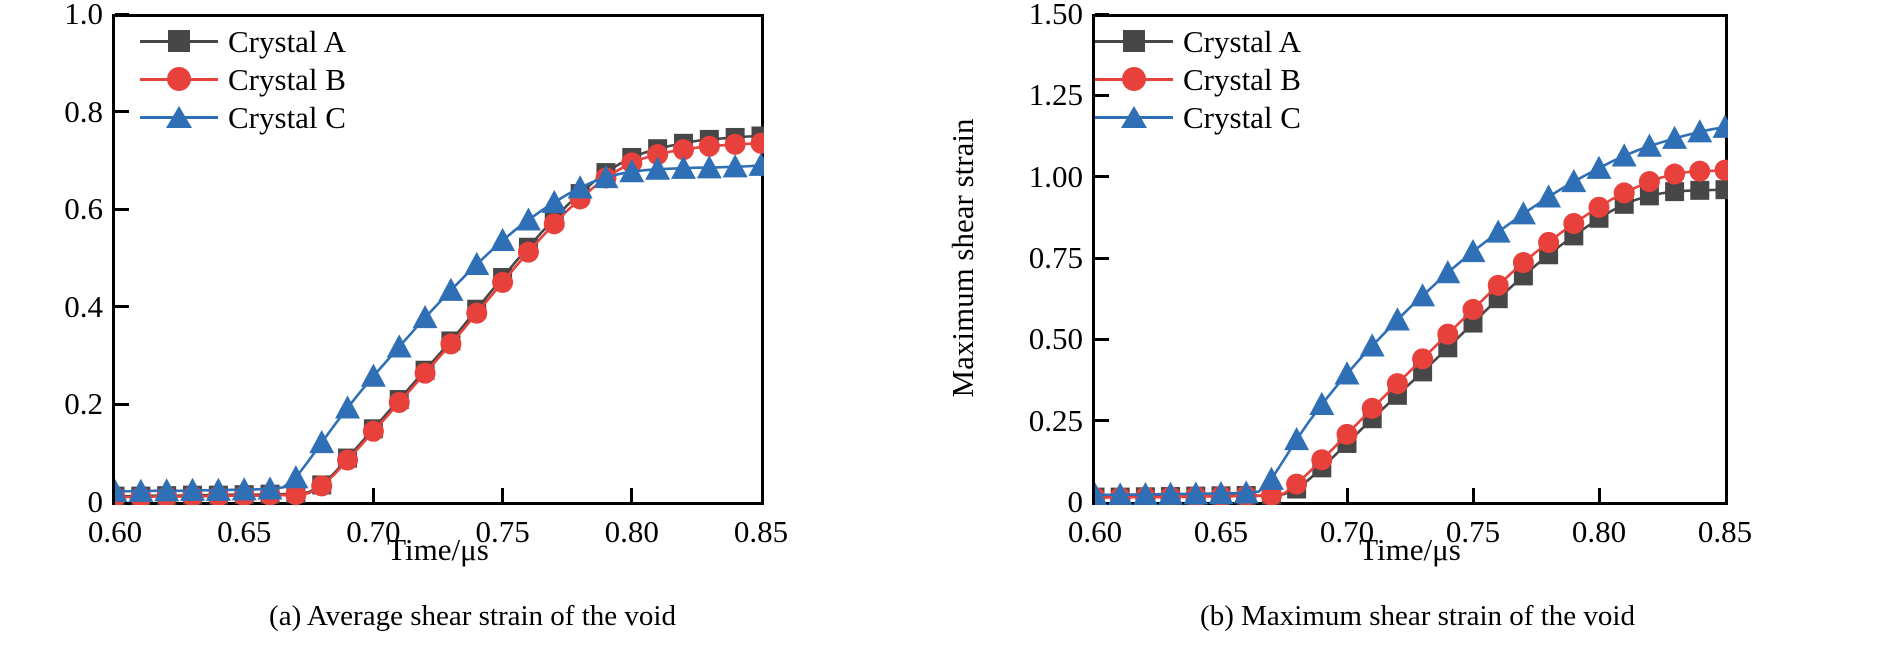 Image resolution: width=1890 pixels, height=655 pixels. What do you see at coordinates (1417, 616) in the screenshot?
I see `panel-b-caption: (b) Maximum shear strain of the void` at bounding box center [1417, 616].